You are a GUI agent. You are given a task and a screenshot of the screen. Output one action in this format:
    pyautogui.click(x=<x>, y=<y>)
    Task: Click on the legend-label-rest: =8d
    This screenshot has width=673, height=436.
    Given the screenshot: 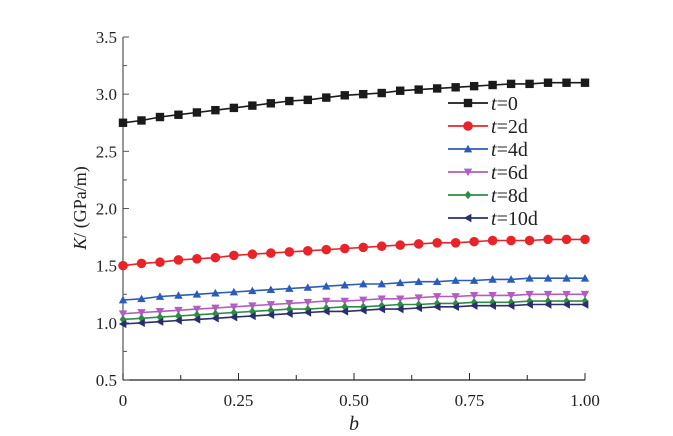 What is the action you would take?
    pyautogui.click(x=512, y=196)
    